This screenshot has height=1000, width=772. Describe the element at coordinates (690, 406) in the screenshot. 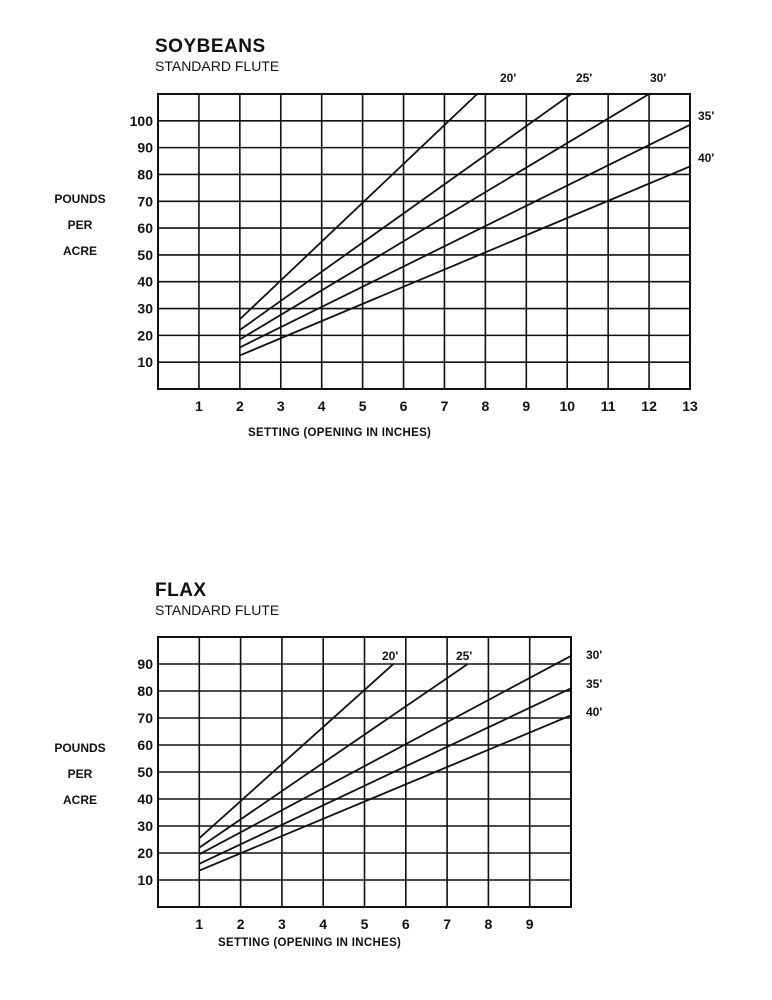

I see `x-tick-label: 13` at that location.